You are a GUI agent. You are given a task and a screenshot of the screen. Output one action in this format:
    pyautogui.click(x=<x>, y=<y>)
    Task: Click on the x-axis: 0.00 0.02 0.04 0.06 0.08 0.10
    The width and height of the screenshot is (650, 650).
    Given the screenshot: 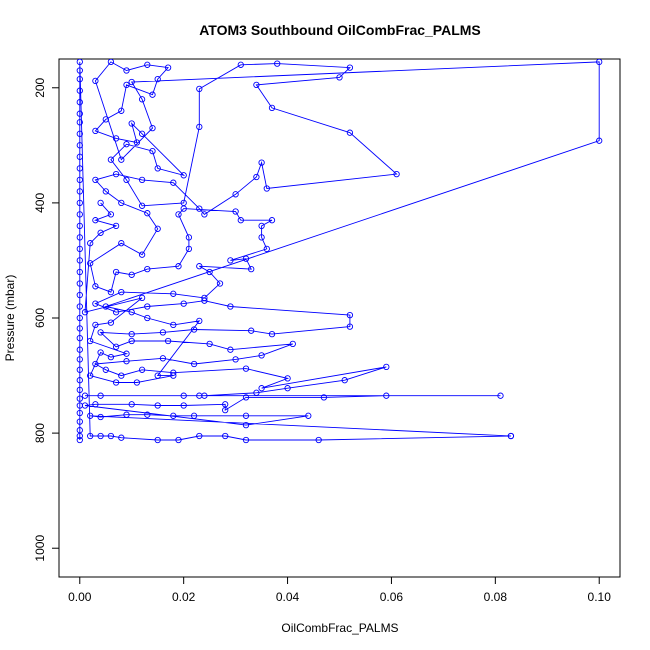 What is the action you would take?
    pyautogui.click(x=339, y=590)
    